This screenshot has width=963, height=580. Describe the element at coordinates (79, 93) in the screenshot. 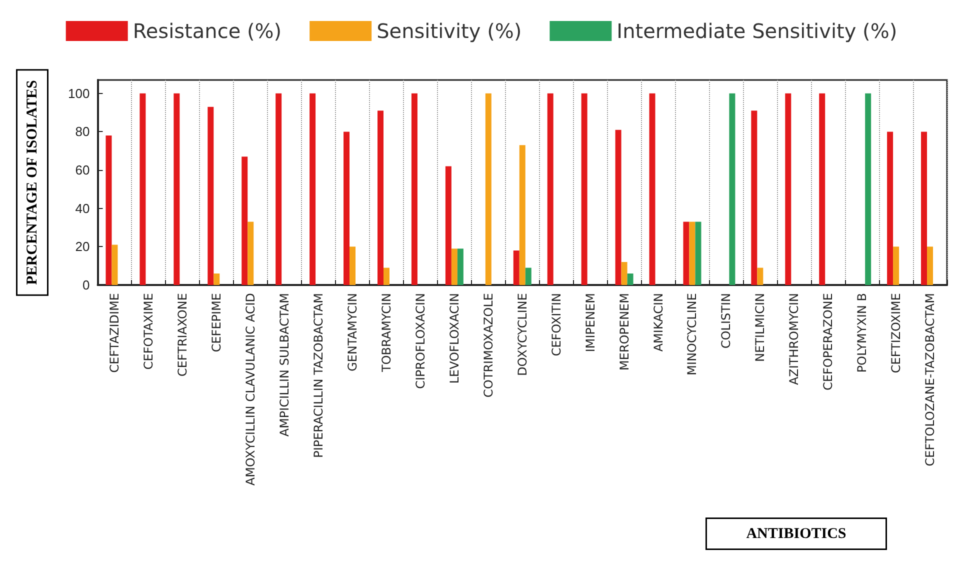

I see `y-tick-label: 100` at that location.